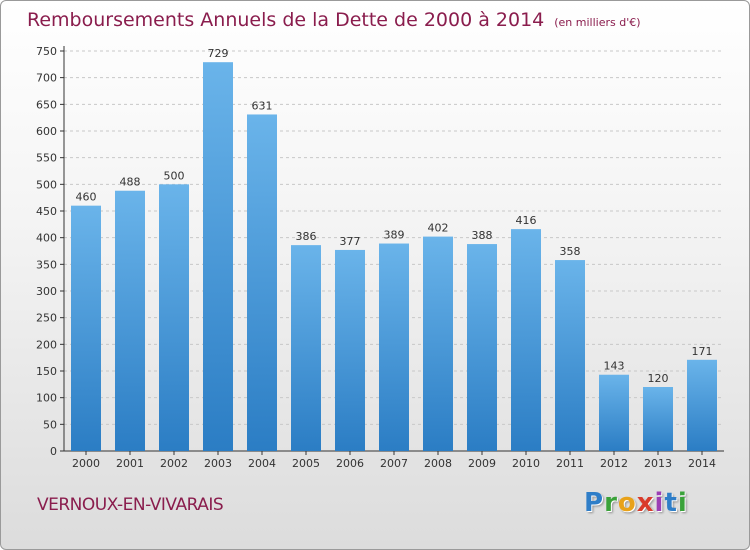 The image size is (750, 550). What do you see at coordinates (394, 235) in the screenshot?
I see `bar-value-label: 389` at bounding box center [394, 235].